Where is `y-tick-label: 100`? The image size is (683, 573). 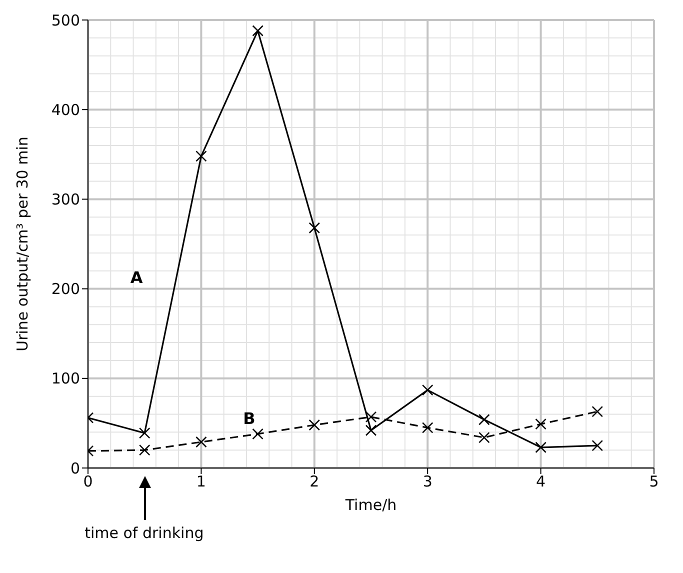
y-tick-label: 100 is located at coordinates (65, 379).